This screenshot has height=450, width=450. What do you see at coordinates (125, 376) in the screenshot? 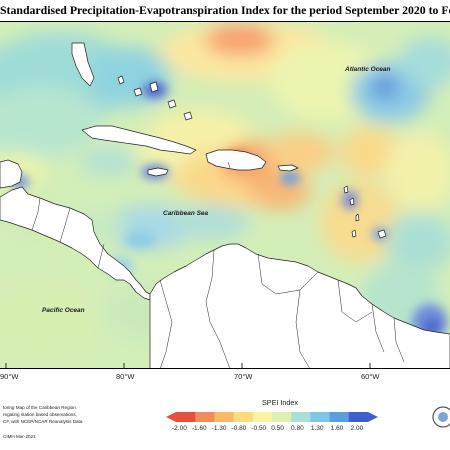
I see `lon-tick-80w: 80°W` at bounding box center [125, 376].